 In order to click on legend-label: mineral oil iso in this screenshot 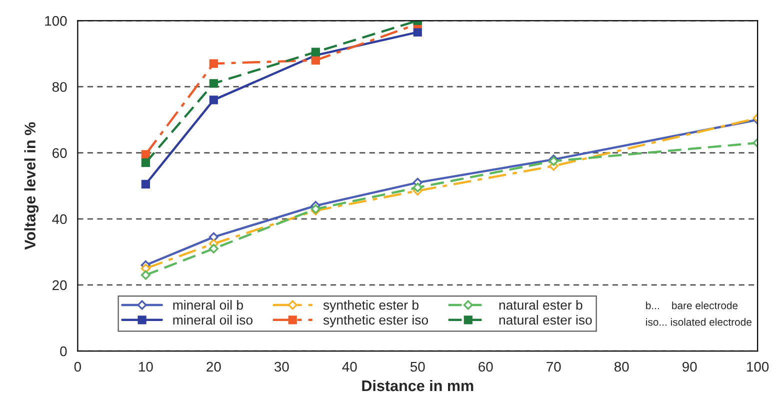, I will do `click(212, 319)`.